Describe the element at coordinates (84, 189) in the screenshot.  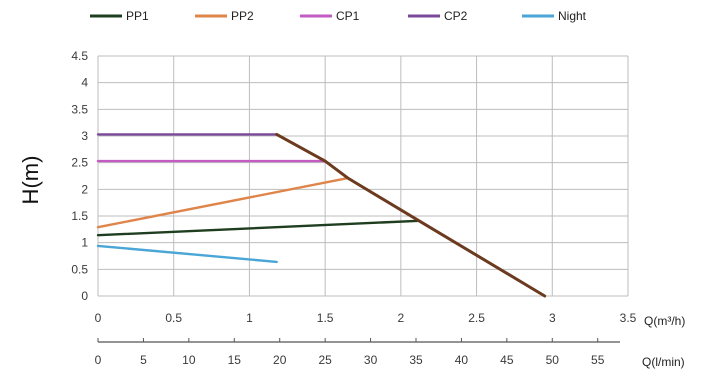
I see `y-tick-label: 2` at that location.